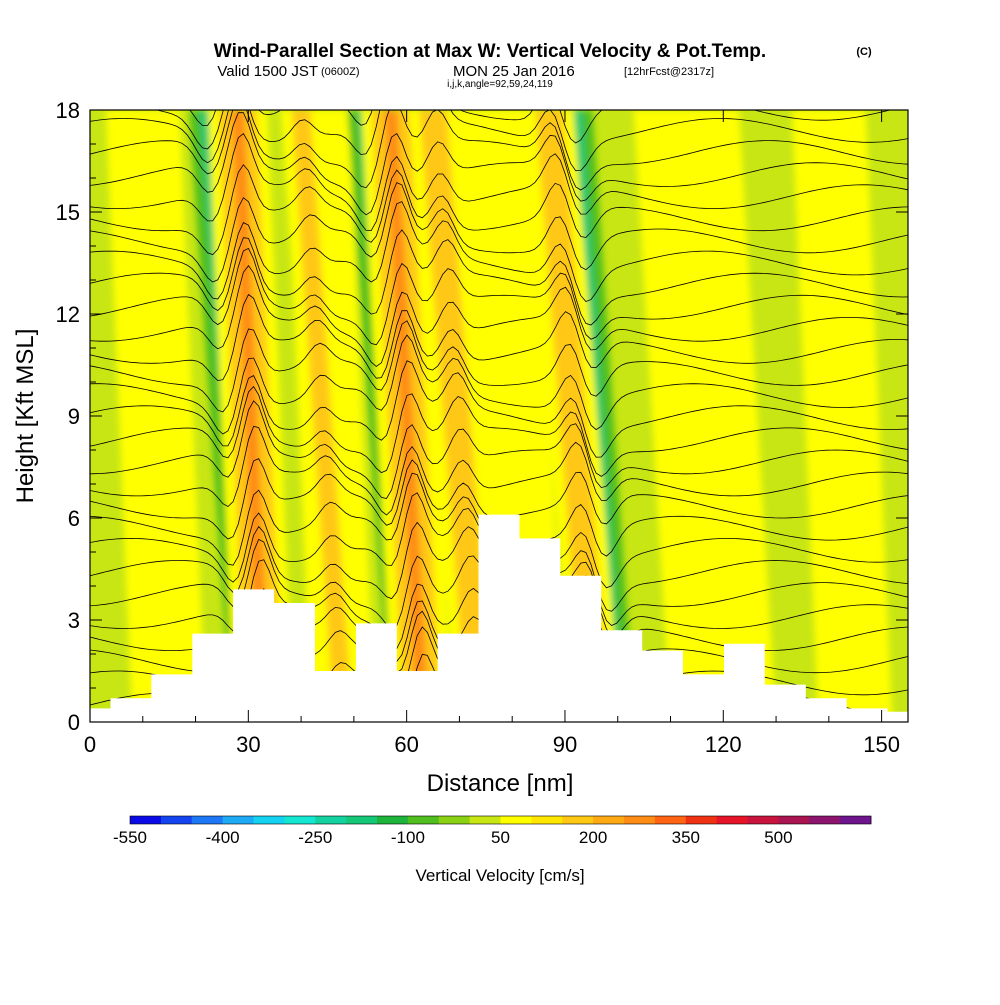 This screenshot has height=1005, width=1000. Describe the element at coordinates (90, 744) in the screenshot. I see `x-tick-label: 0` at that location.